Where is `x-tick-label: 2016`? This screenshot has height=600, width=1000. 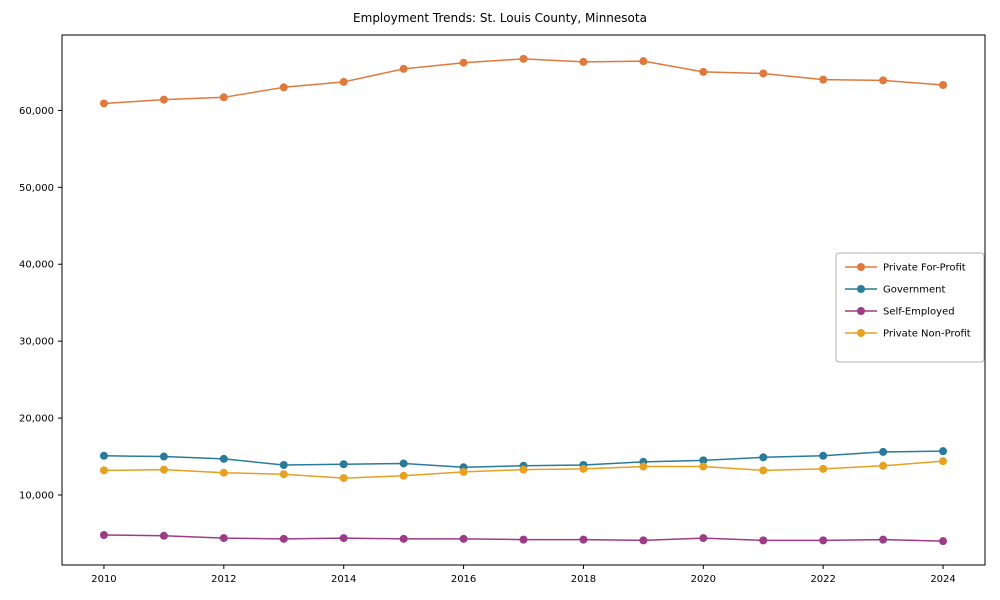
x-tick-label: 2016 is located at coordinates (463, 579).